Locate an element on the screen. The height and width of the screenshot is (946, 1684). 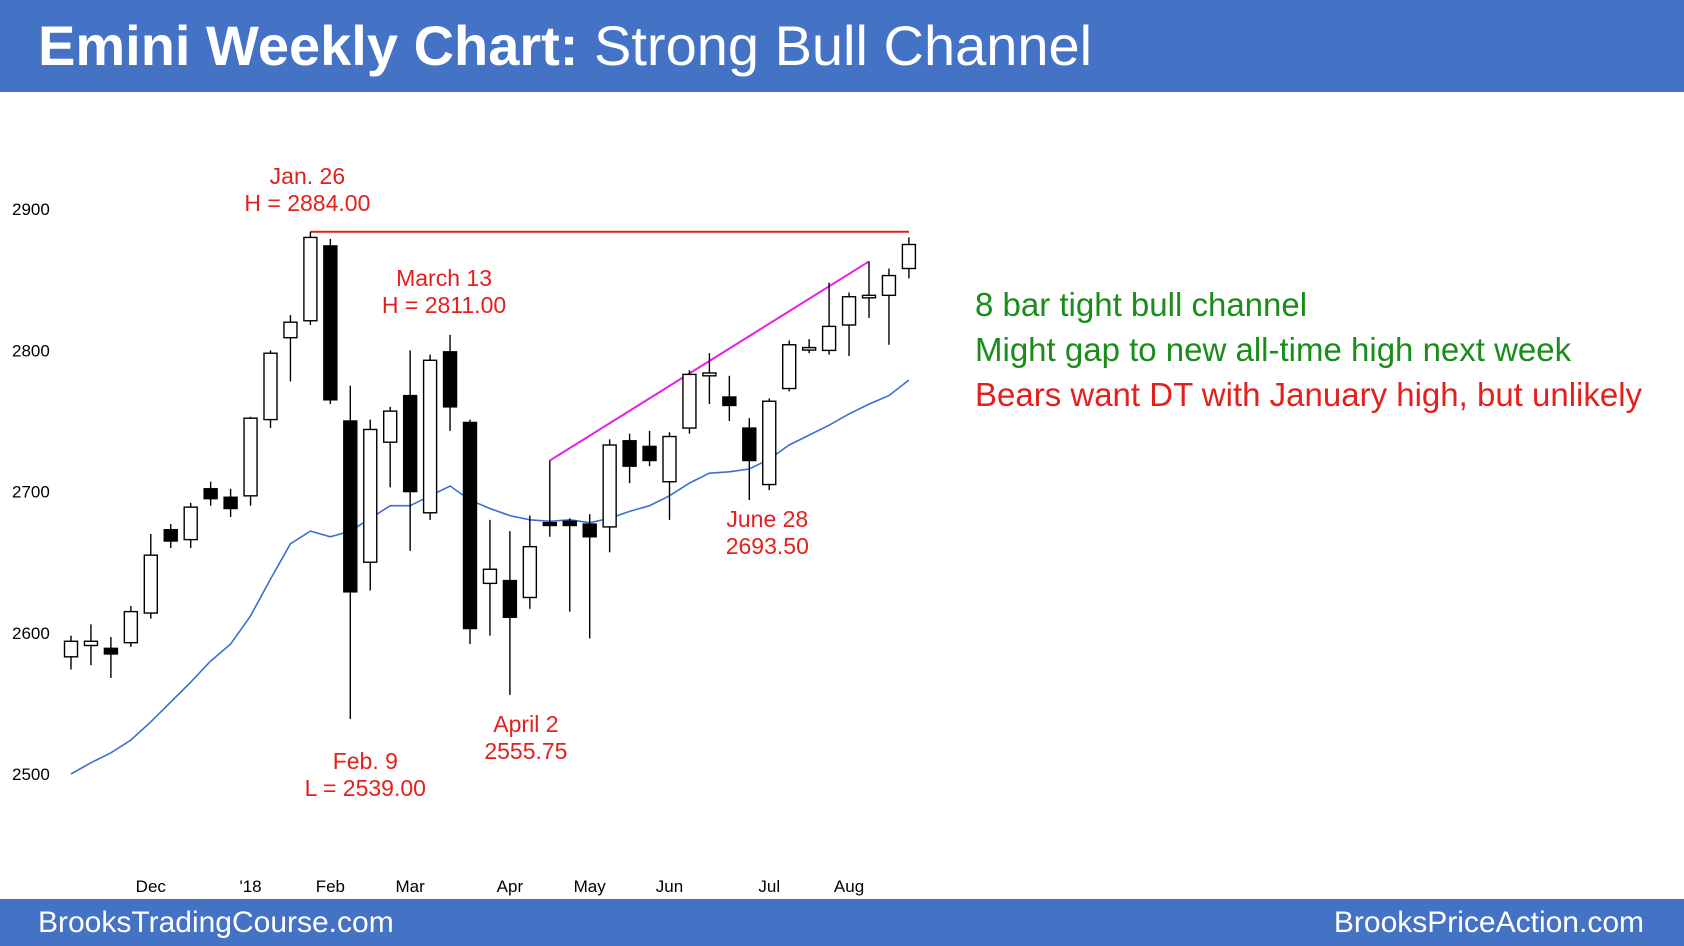
price-annotation: H = 2884.00 is located at coordinates (307, 203).